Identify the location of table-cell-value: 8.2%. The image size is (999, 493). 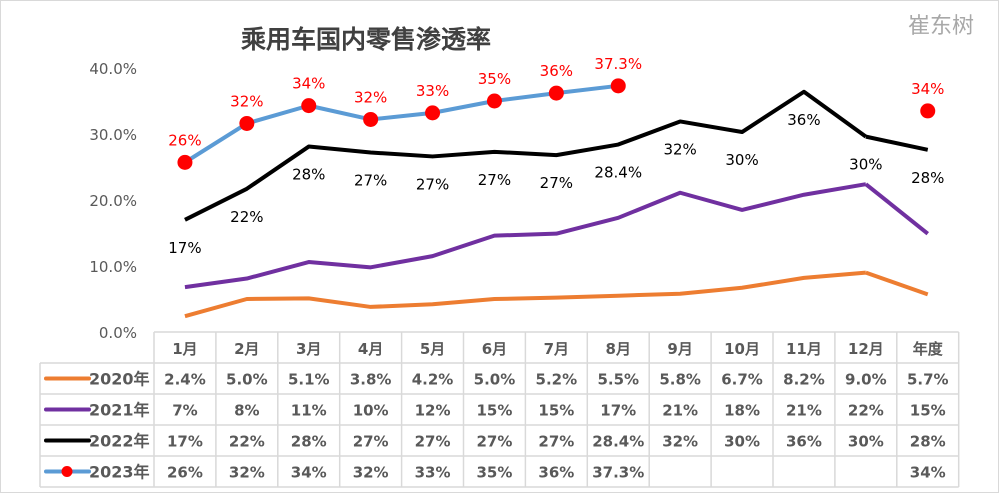
(804, 380).